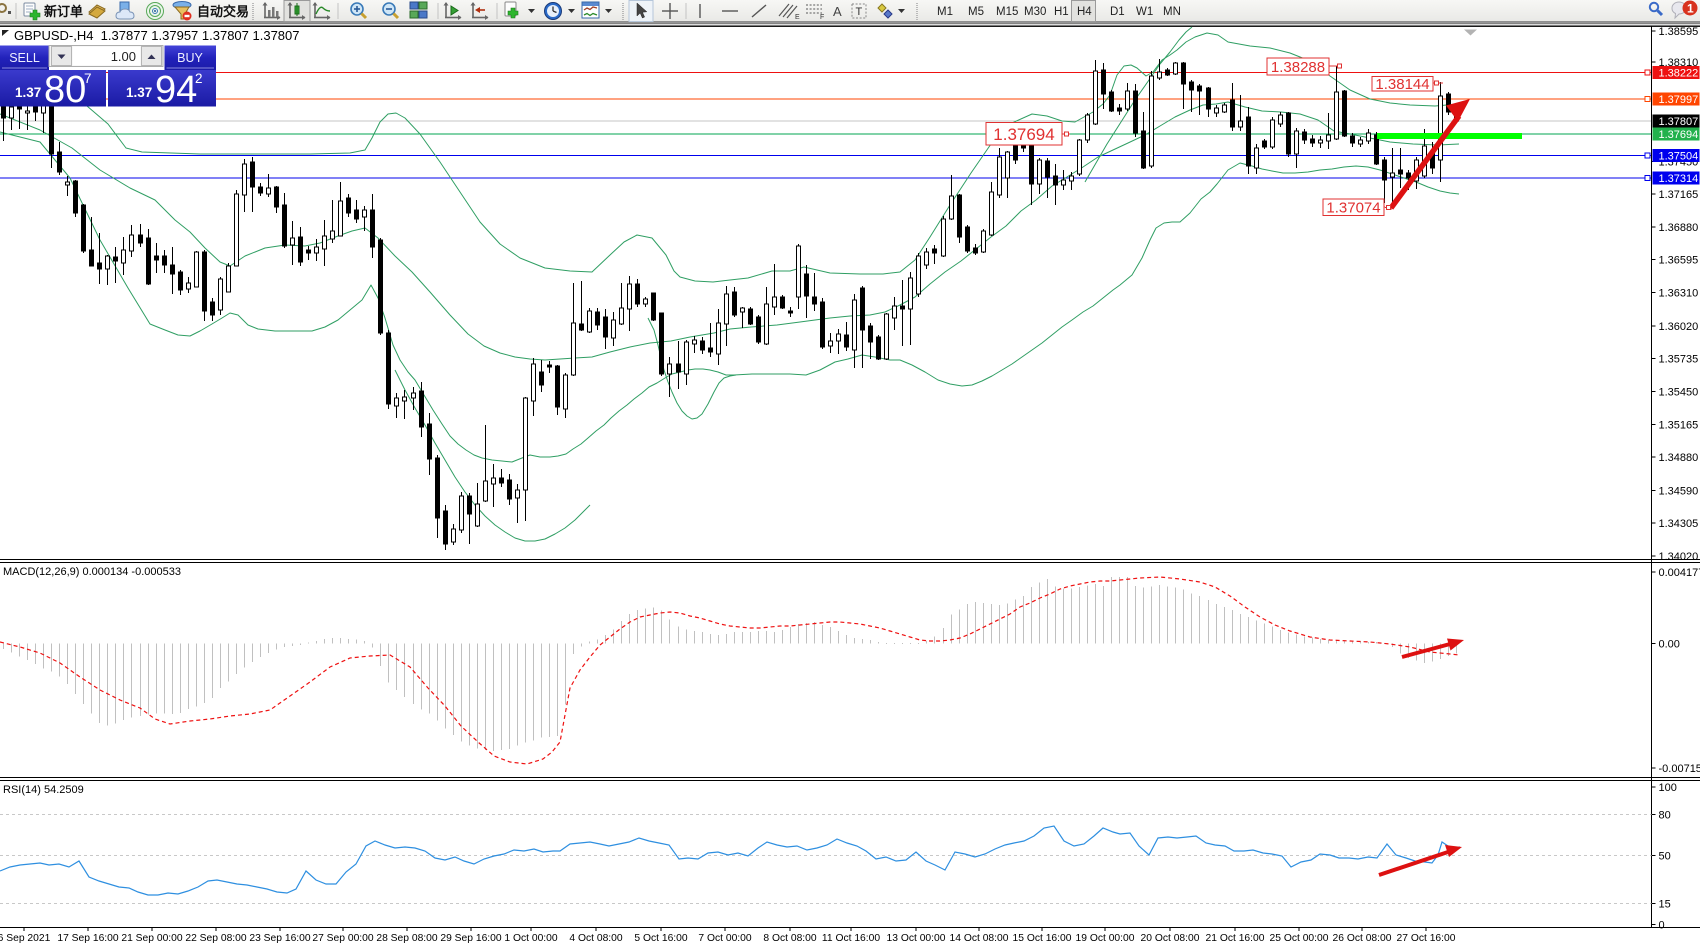  What do you see at coordinates (1172, 12) in the screenshot?
I see `svg-text: MN` at bounding box center [1172, 12].